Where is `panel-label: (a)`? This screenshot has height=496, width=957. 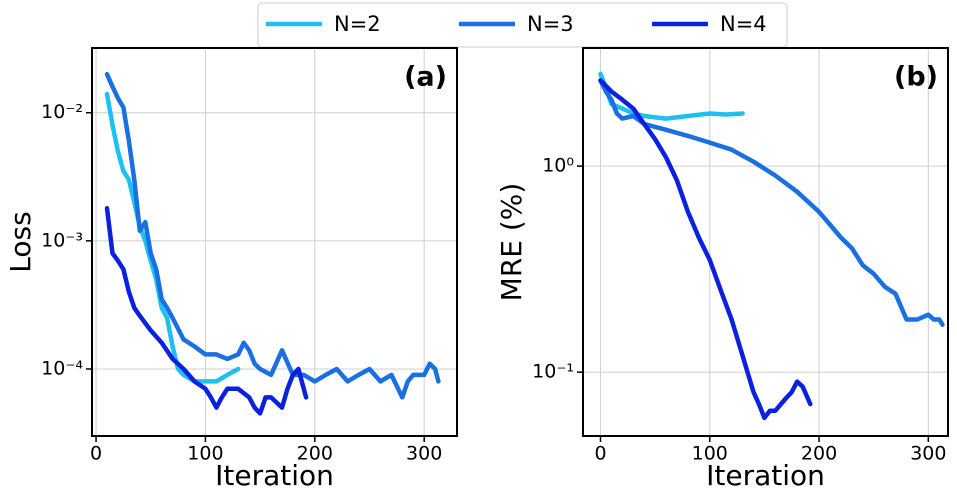
panel-label: (a) is located at coordinates (425, 77).